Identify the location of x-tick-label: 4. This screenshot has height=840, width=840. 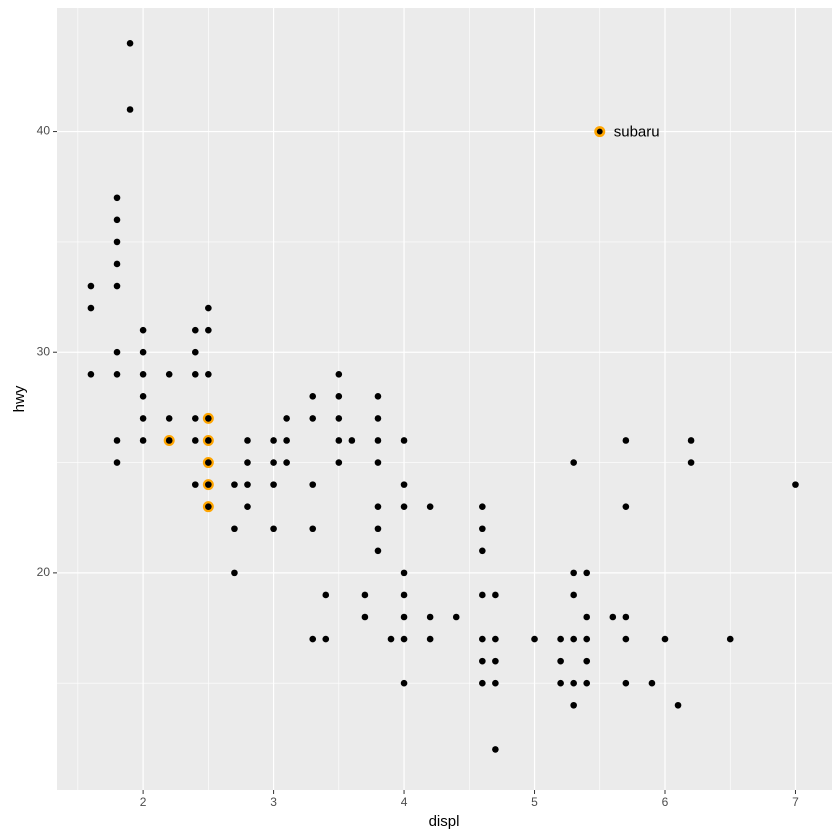
(404, 802).